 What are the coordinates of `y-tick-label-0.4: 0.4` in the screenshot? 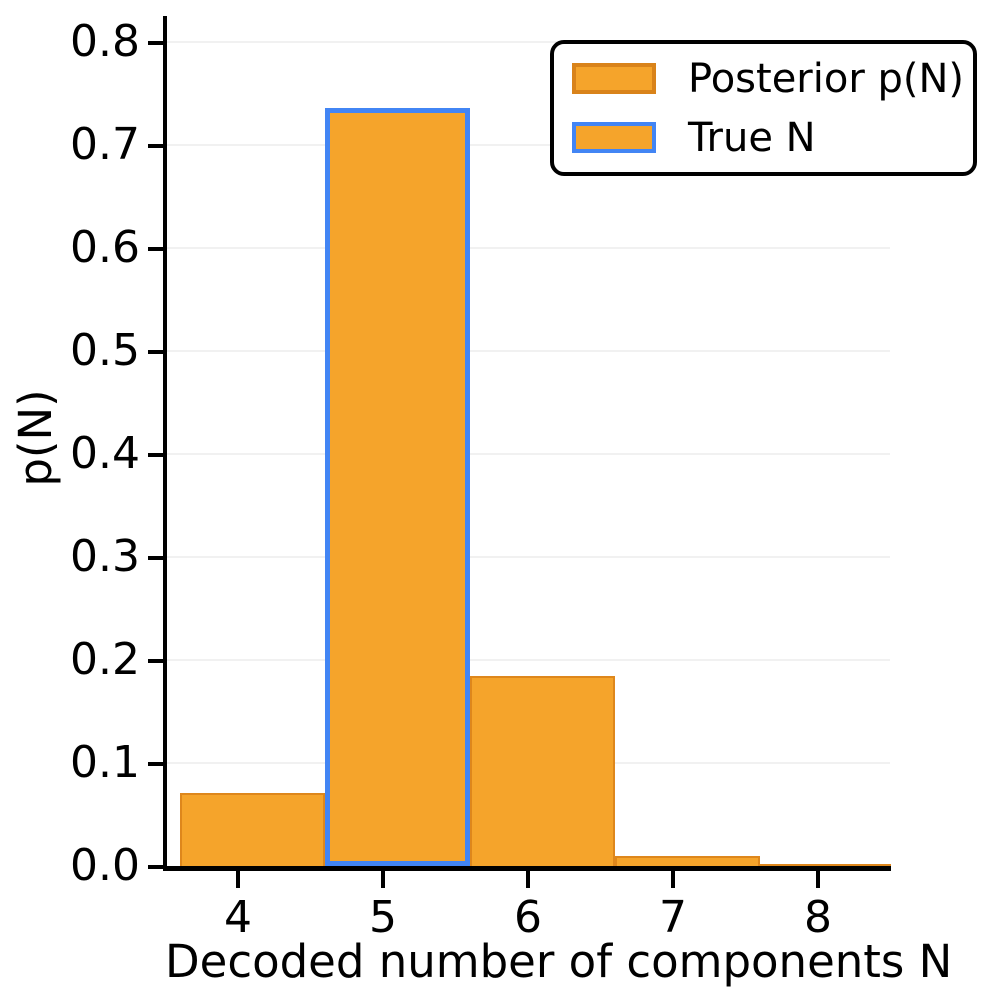 It's located at (105, 453).